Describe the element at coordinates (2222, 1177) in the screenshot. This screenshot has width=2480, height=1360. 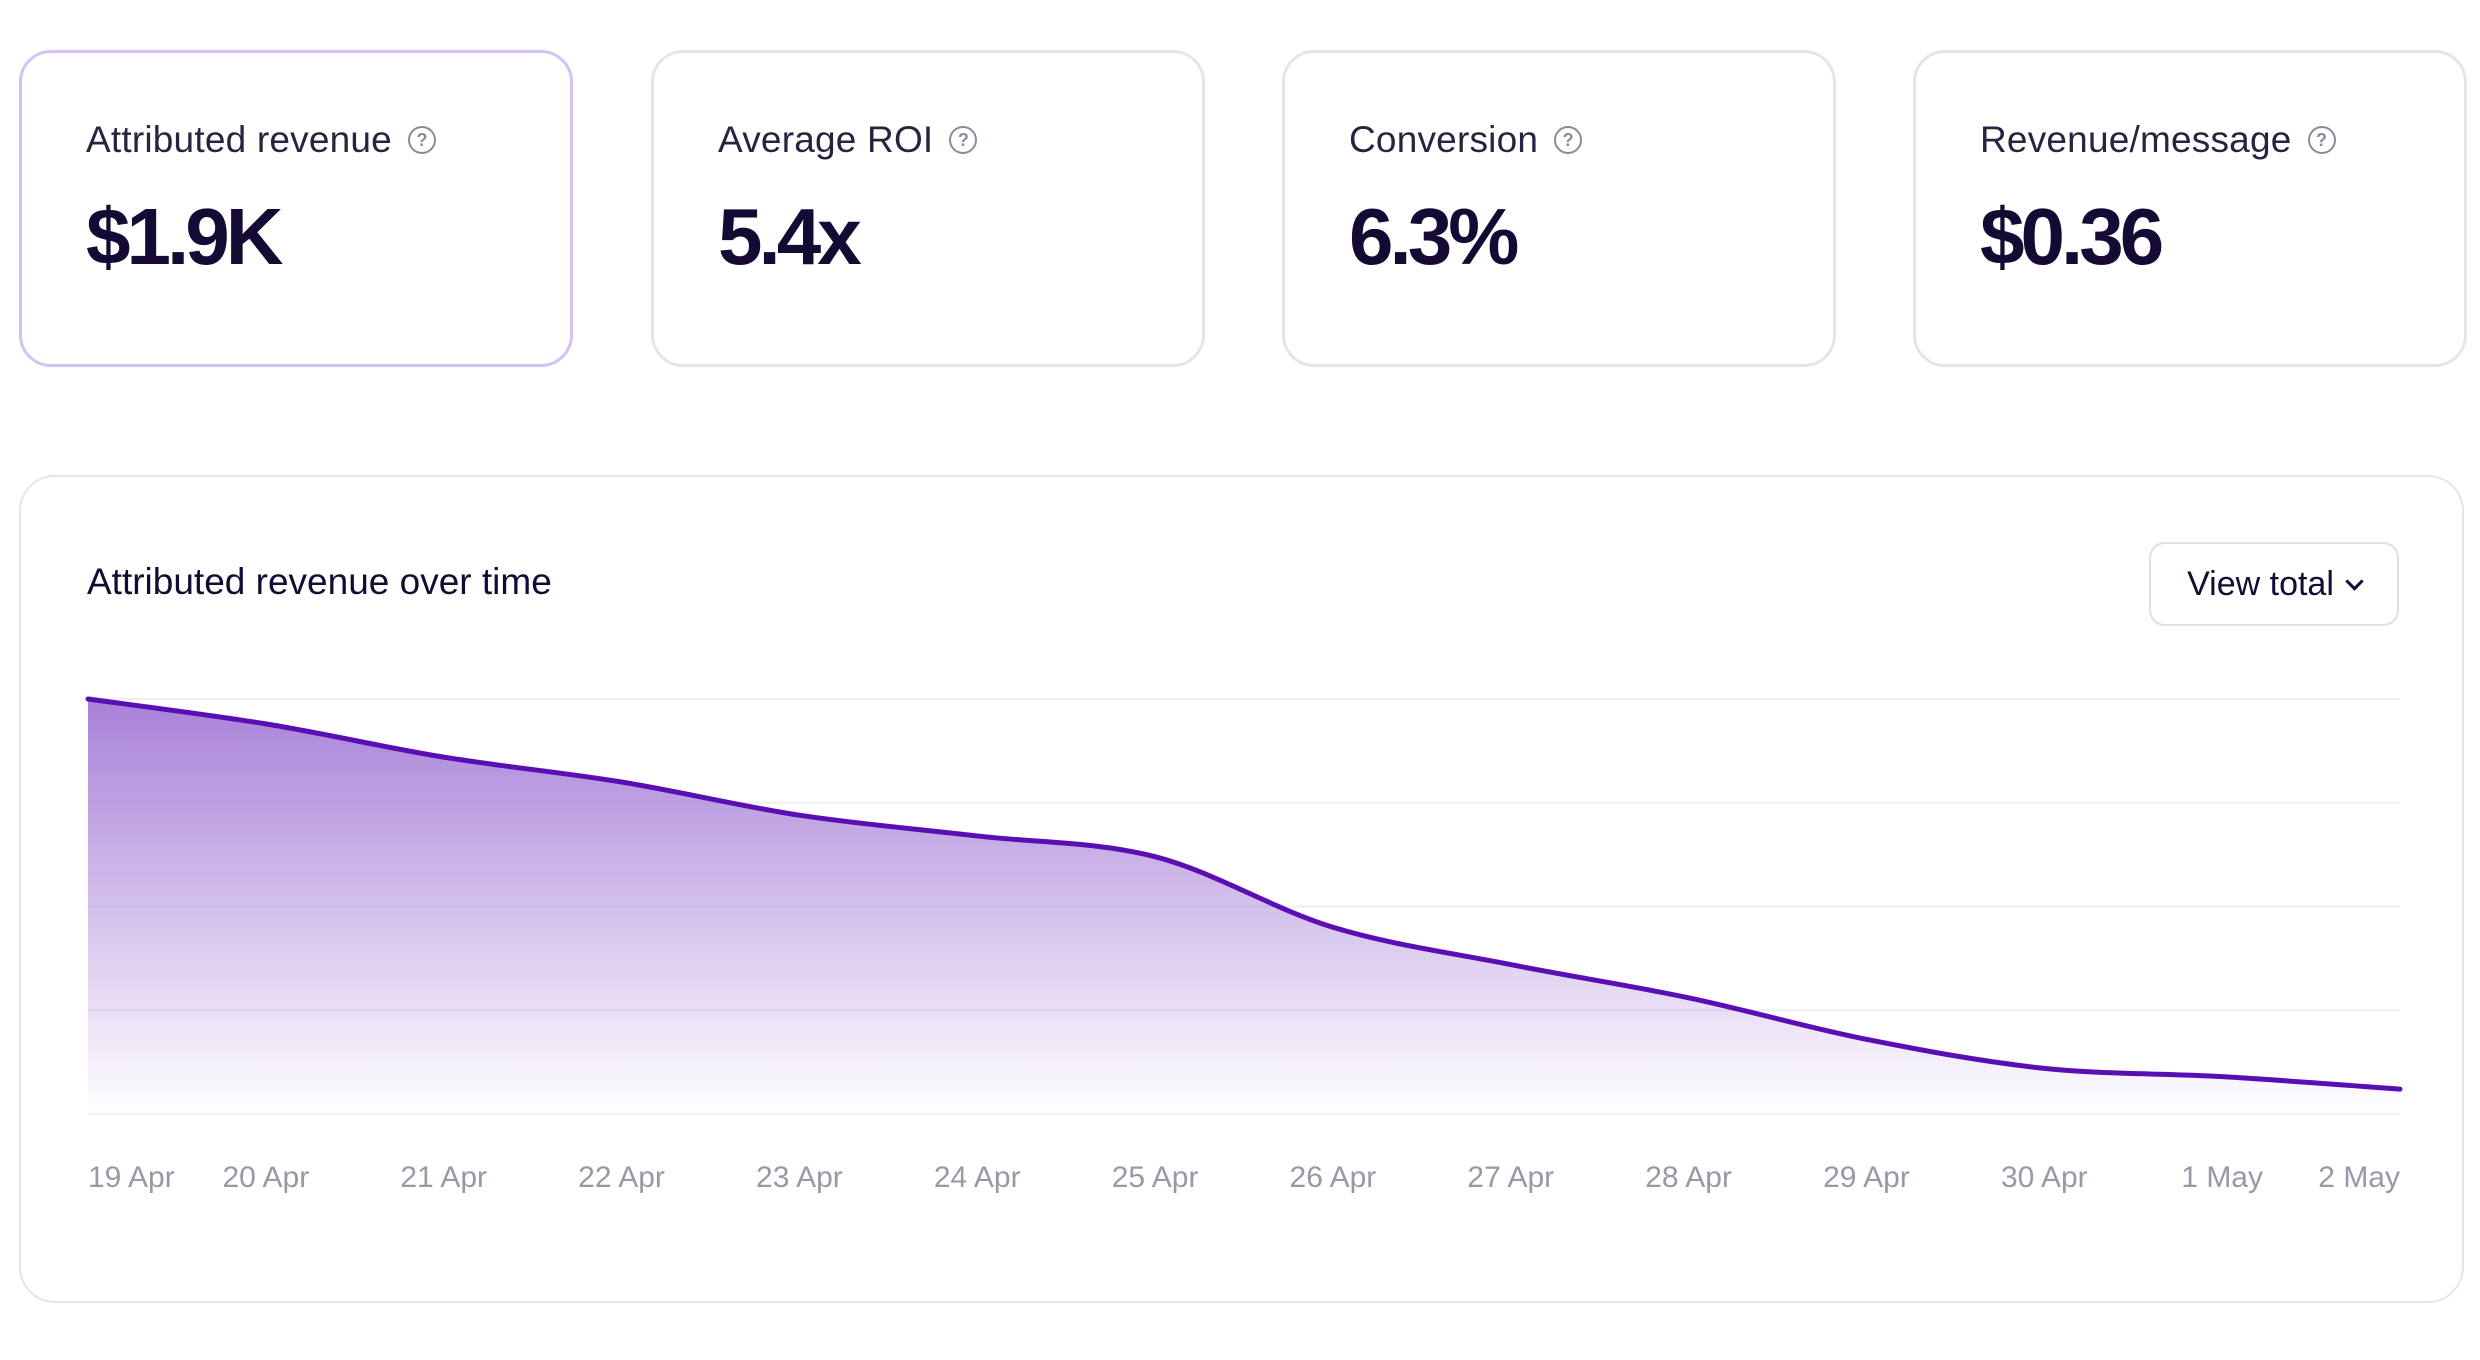
I see `x-tick-label: 1 May` at that location.